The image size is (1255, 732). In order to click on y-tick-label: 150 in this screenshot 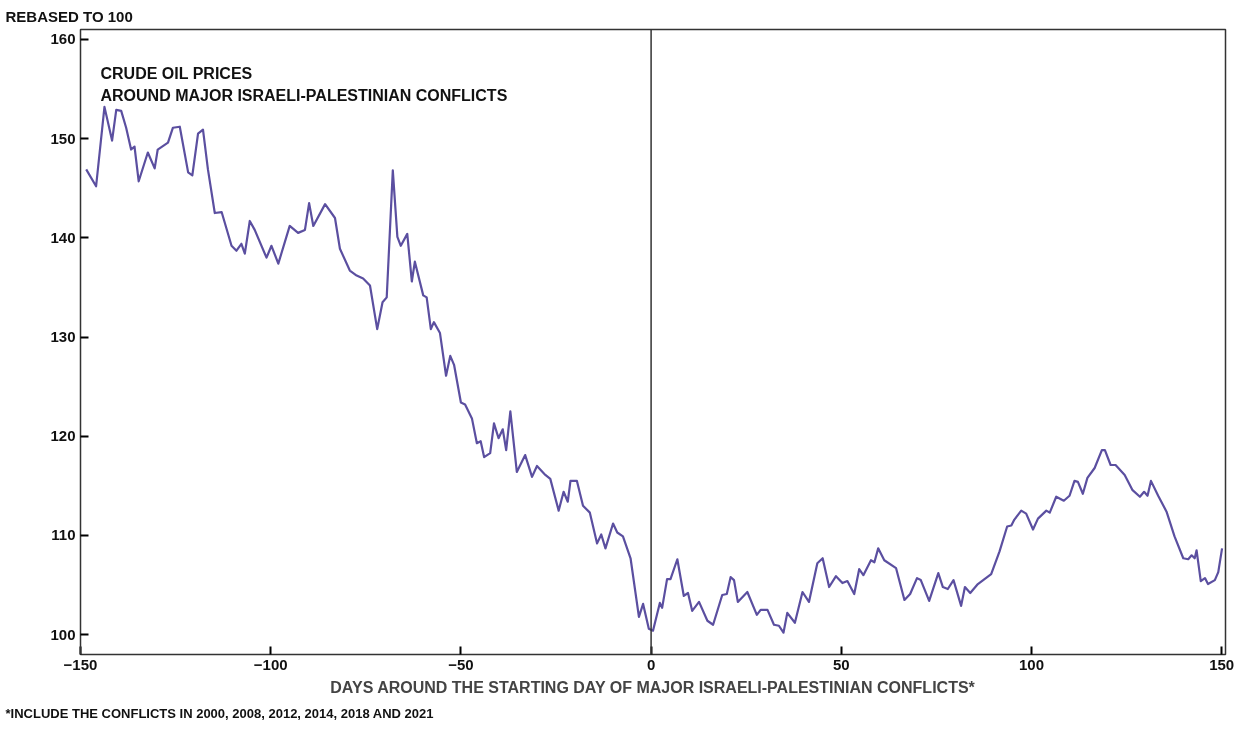, I will do `click(63, 138)`.